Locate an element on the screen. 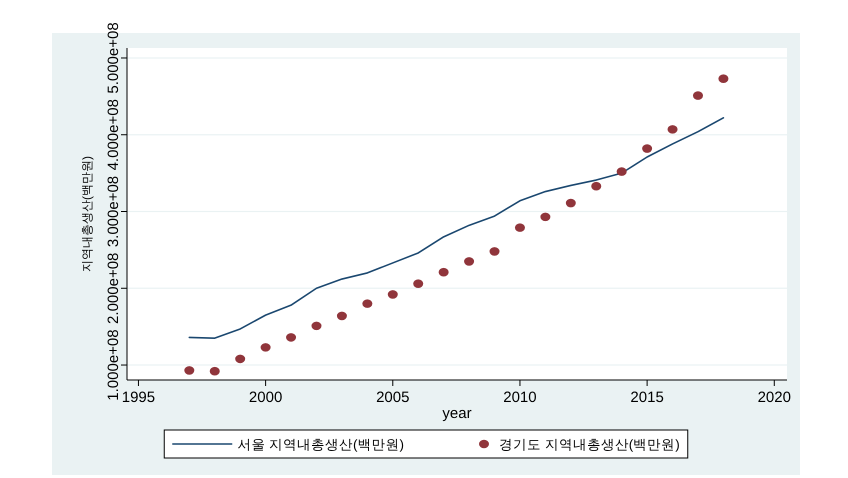 This screenshot has width=848, height=478. x-tick-label: 2000 is located at coordinates (265, 397).